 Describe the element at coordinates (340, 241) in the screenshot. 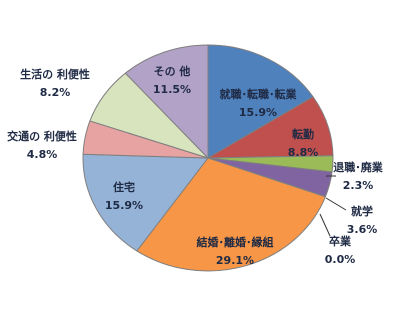

I see `slice-label: 卒業` at that location.